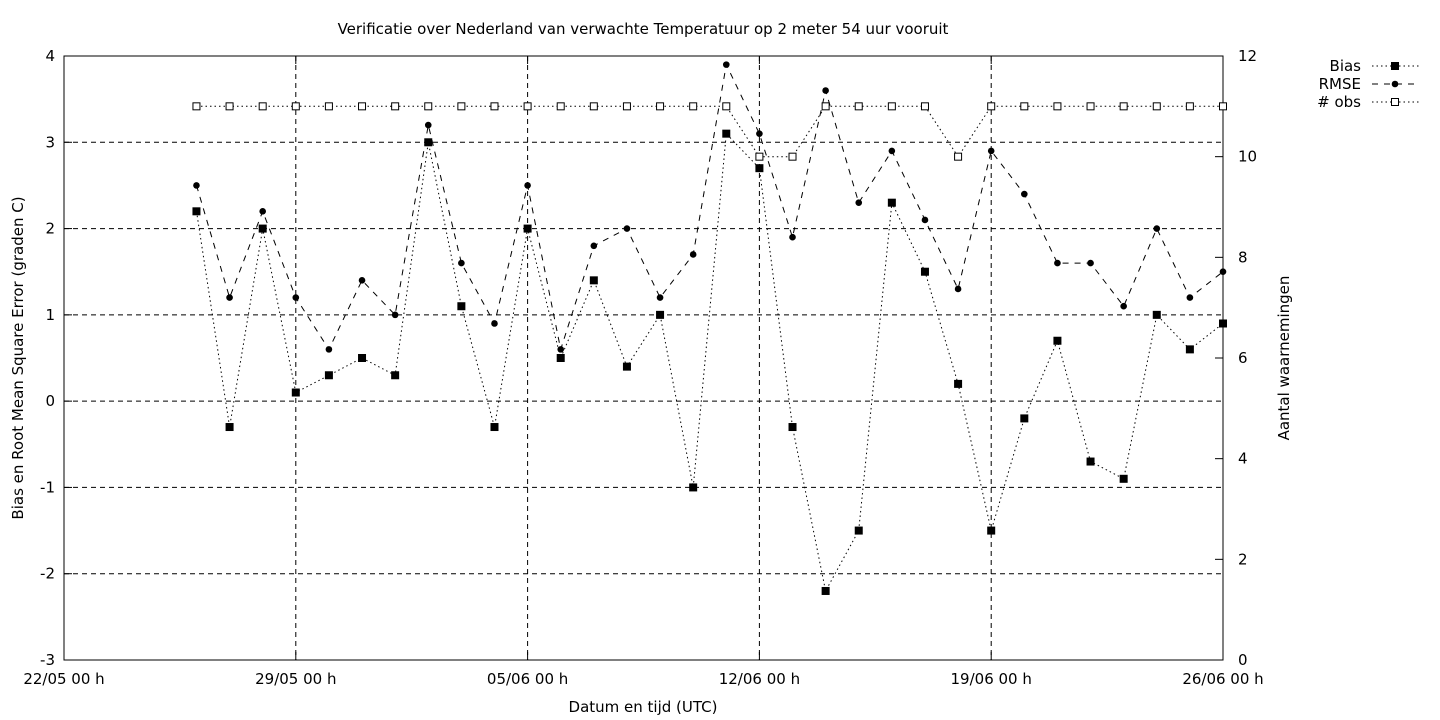 Image resolution: width=1440 pixels, height=720 pixels. What do you see at coordinates (527, 679) in the screenshot?
I see `x-tick-label: 05/06 00 h` at bounding box center [527, 679].